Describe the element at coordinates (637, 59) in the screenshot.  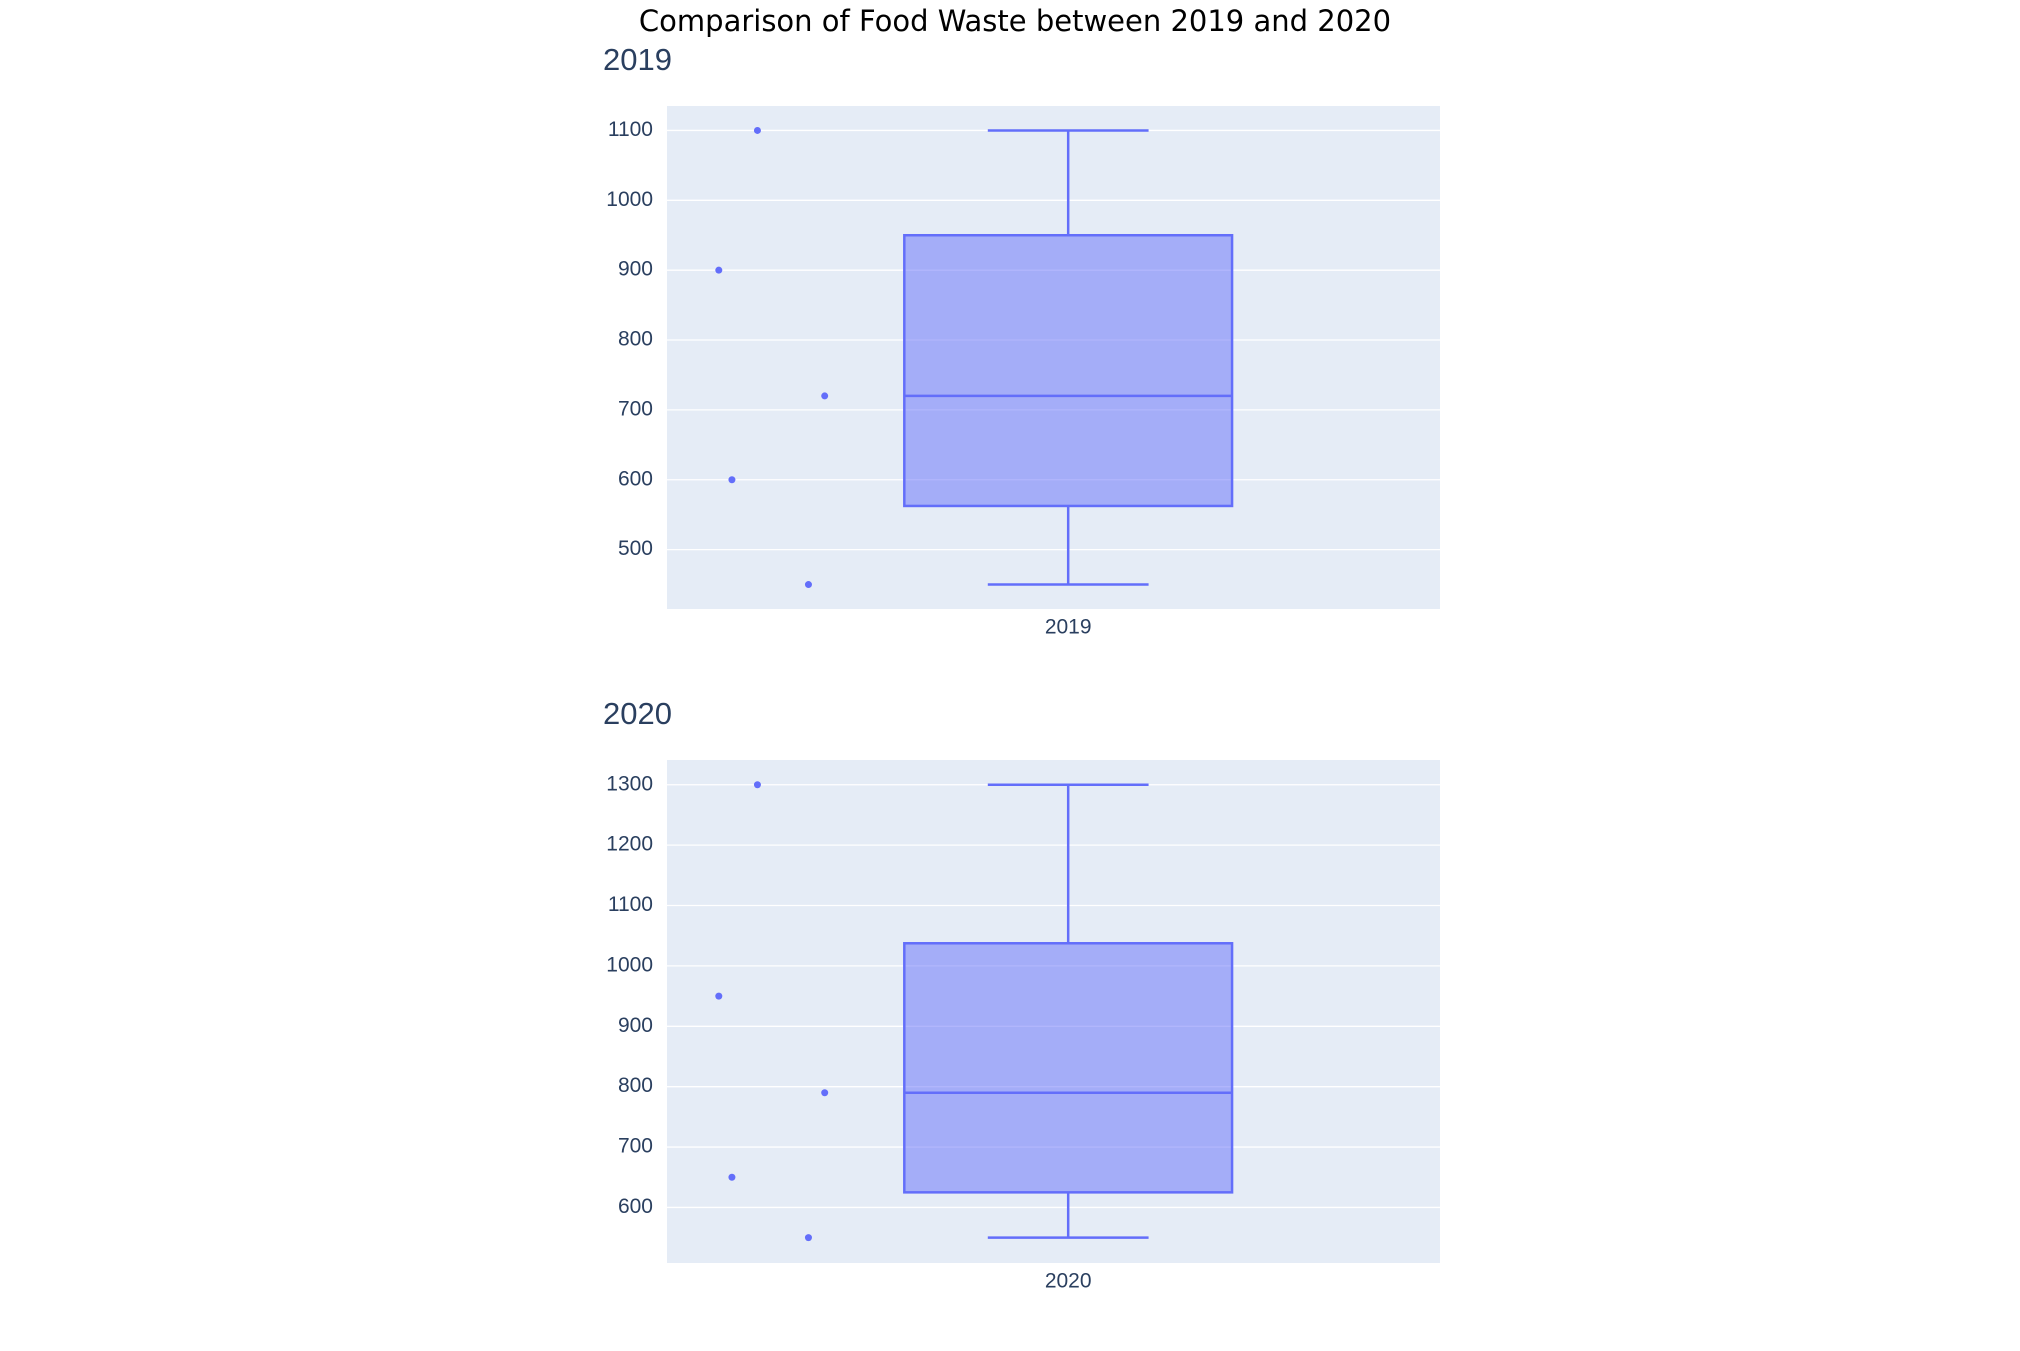
I see `subplot-title: 2019` at that location.